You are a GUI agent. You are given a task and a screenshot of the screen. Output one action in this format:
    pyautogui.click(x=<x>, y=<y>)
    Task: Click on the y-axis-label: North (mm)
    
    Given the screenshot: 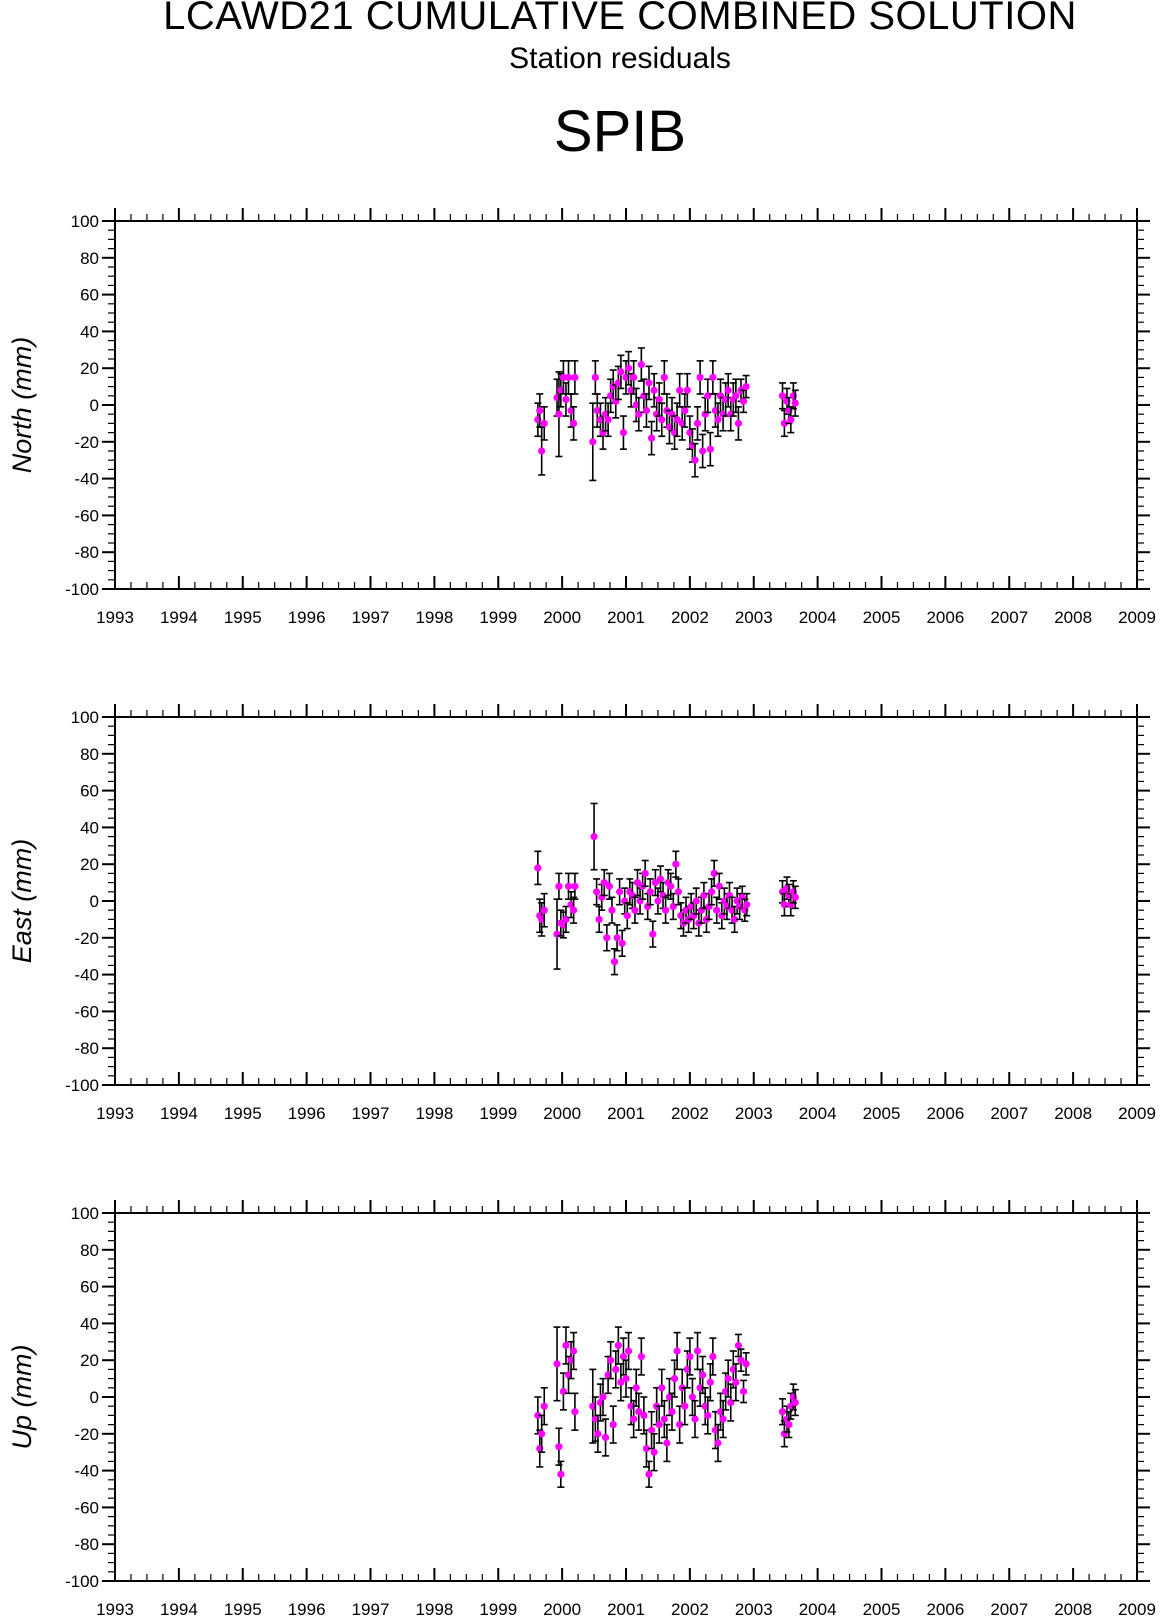 What is the action you would take?
    pyautogui.click(x=22, y=405)
    